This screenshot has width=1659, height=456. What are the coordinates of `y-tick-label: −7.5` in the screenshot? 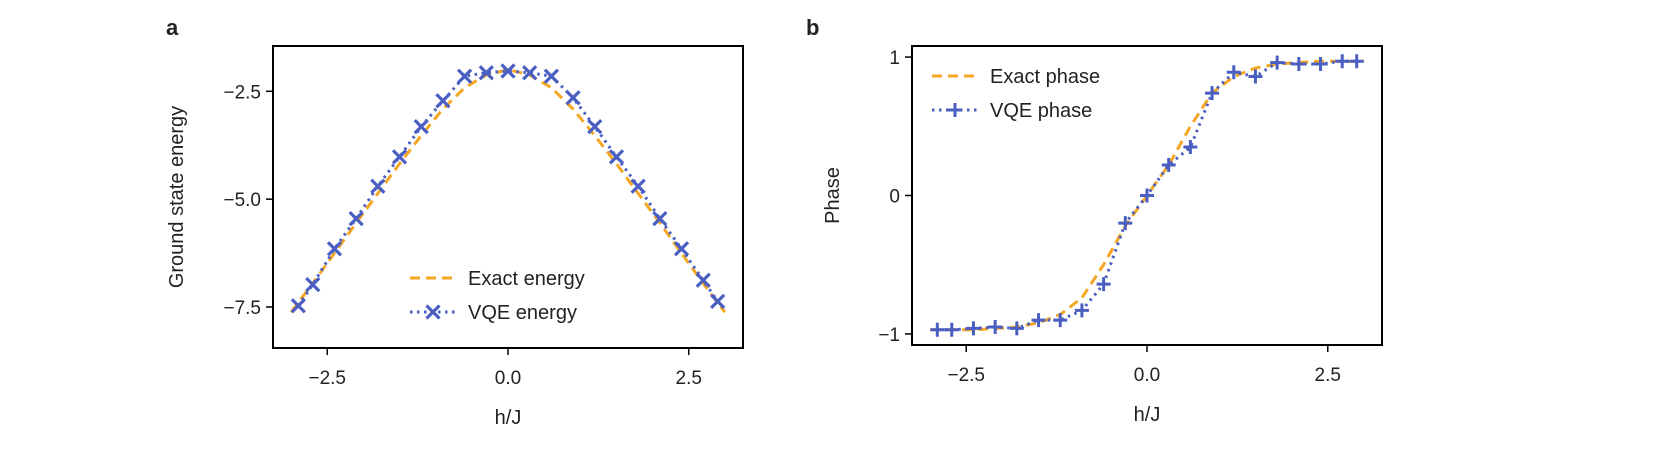 It's located at (242, 308).